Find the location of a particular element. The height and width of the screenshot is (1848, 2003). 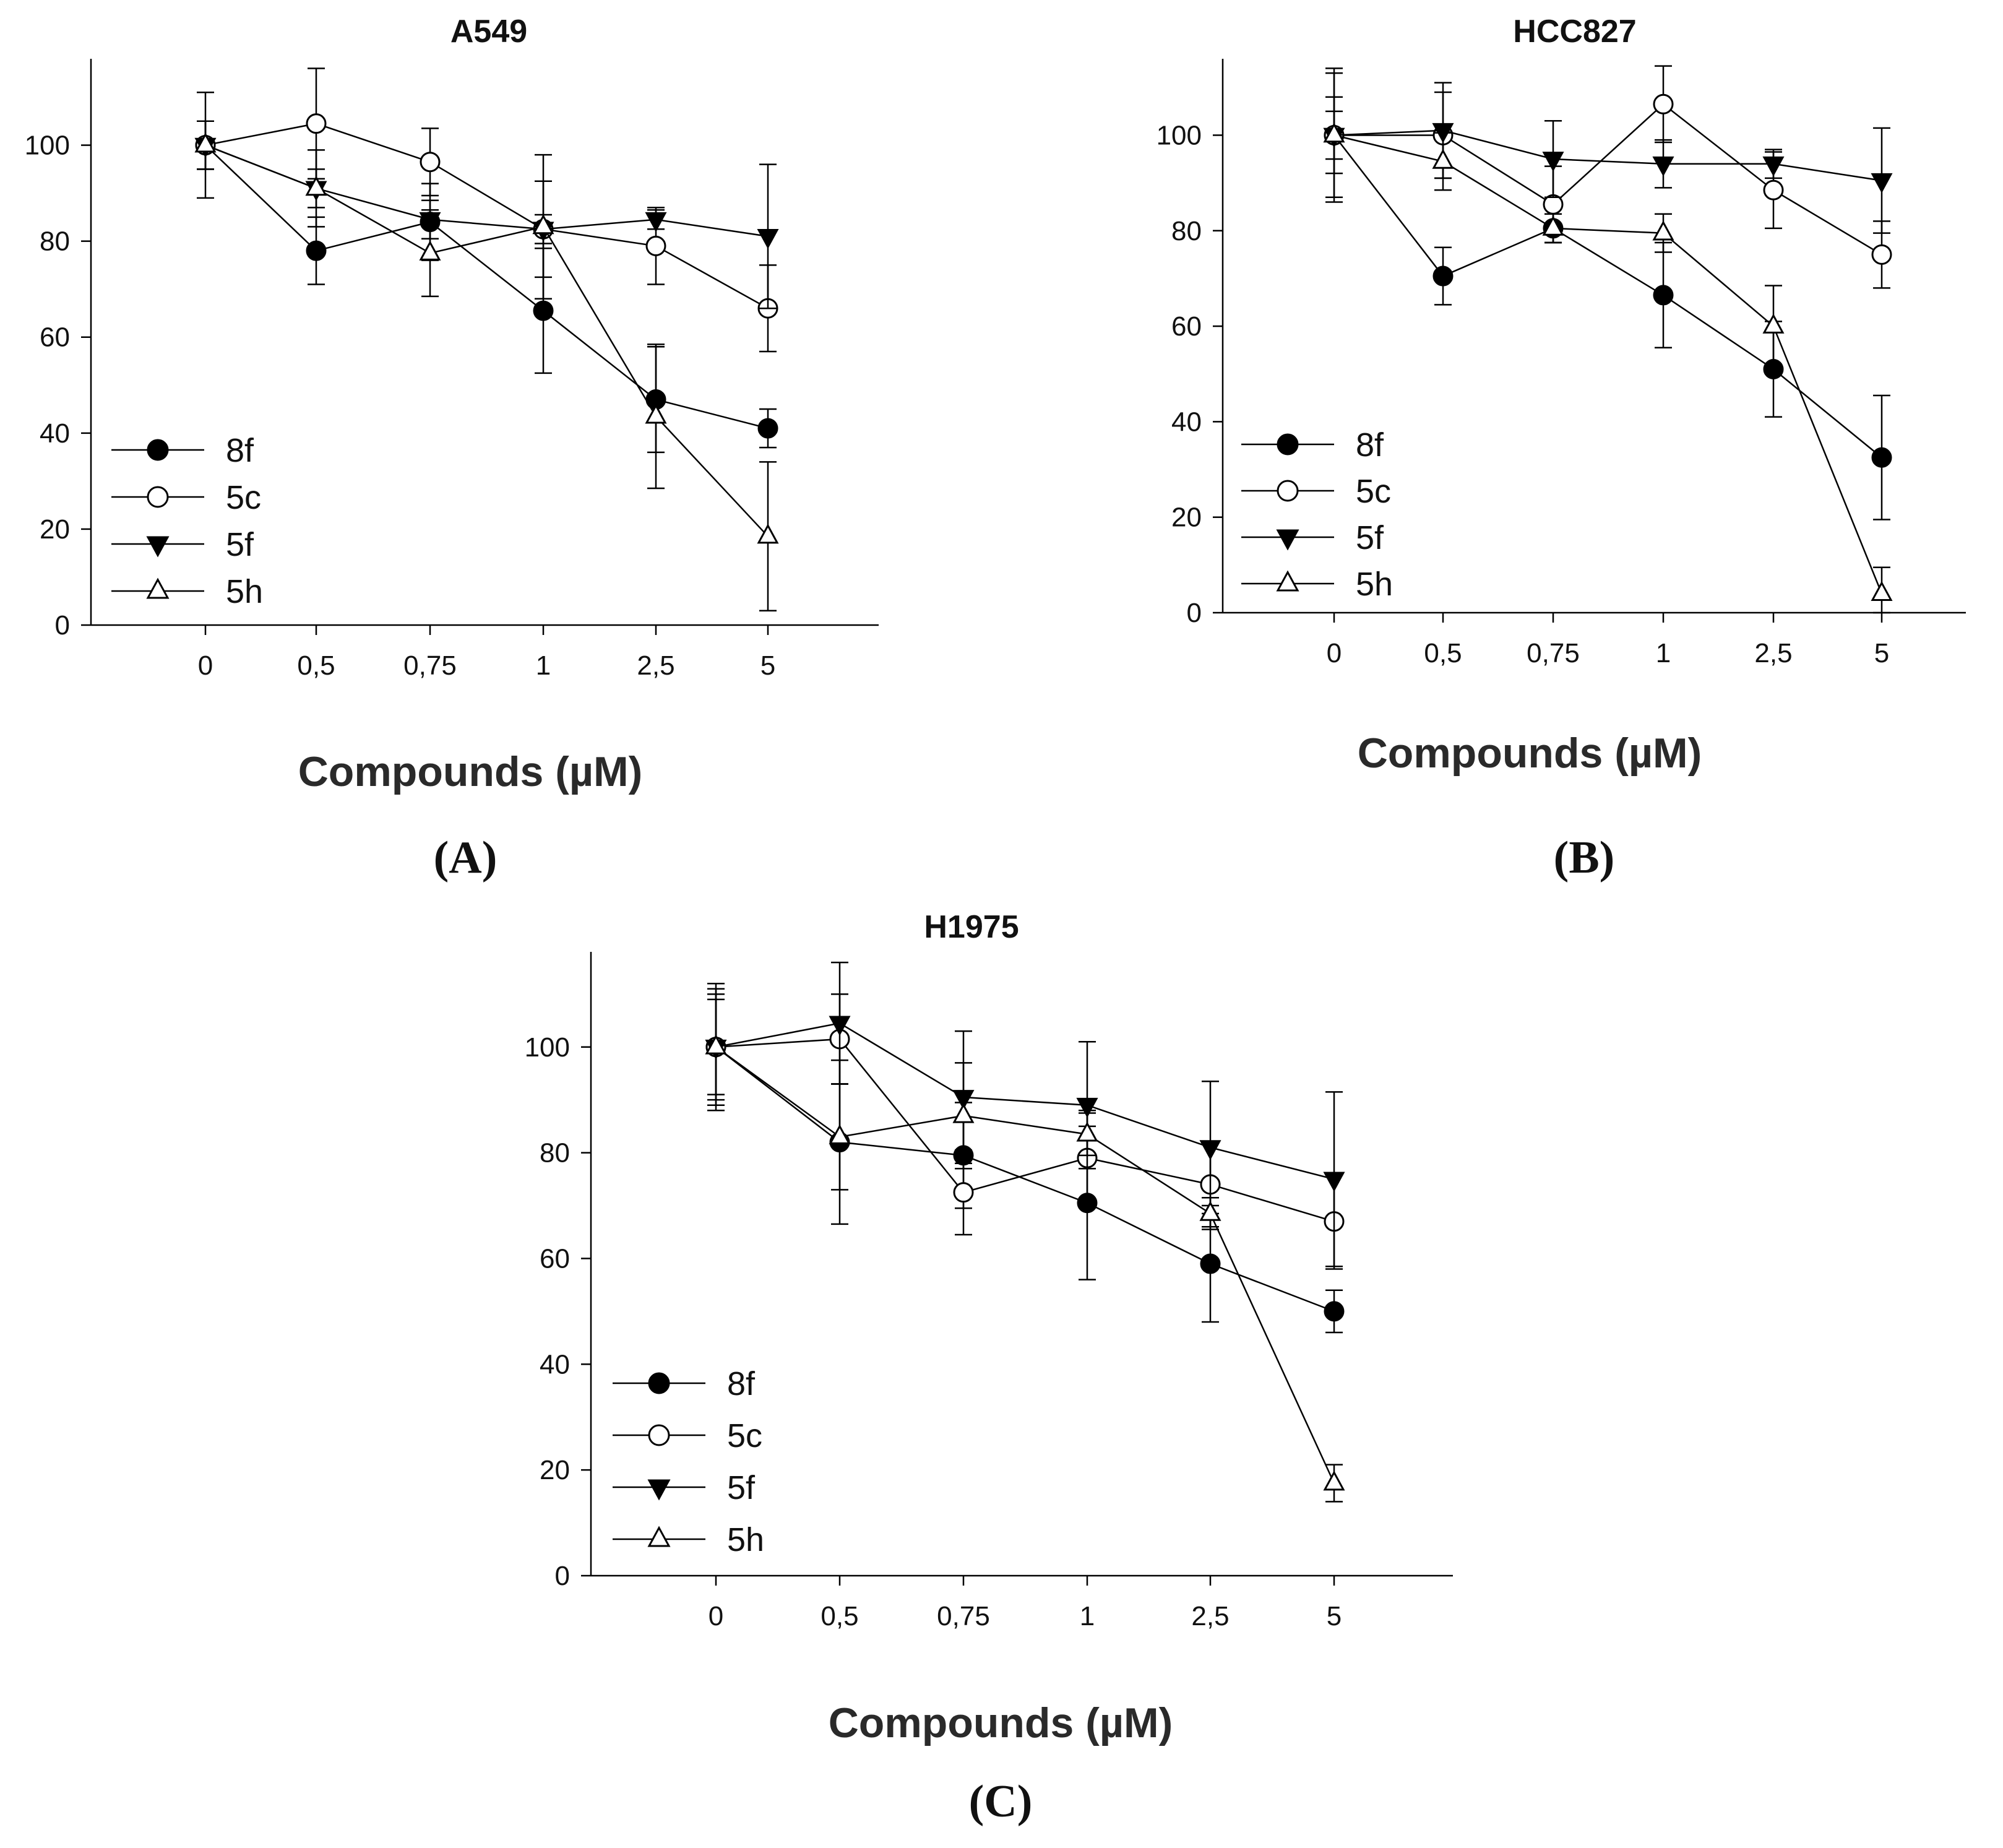

chart-title: H1975 is located at coordinates (971, 927).